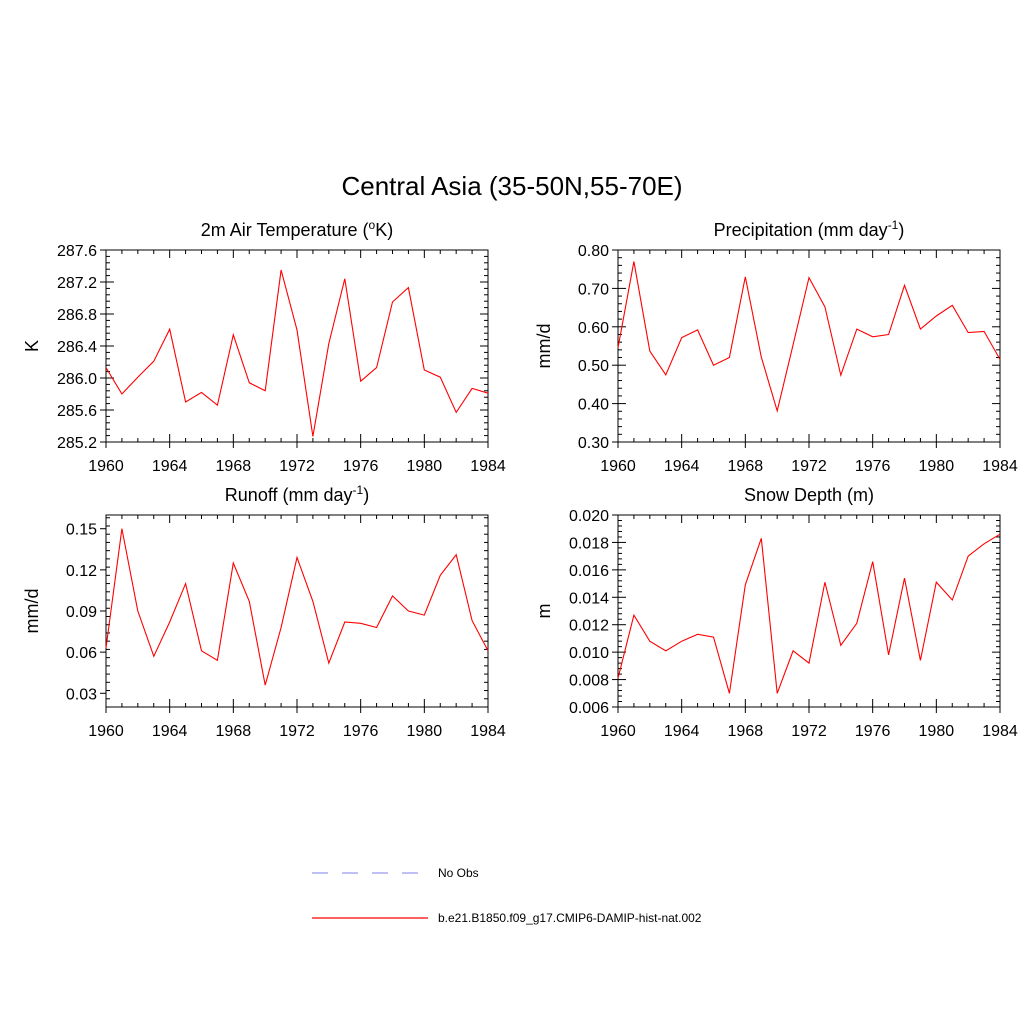 The width and height of the screenshot is (1024, 1024). What do you see at coordinates (77, 251) in the screenshot?
I see `y-tick-label: 287.6` at bounding box center [77, 251].